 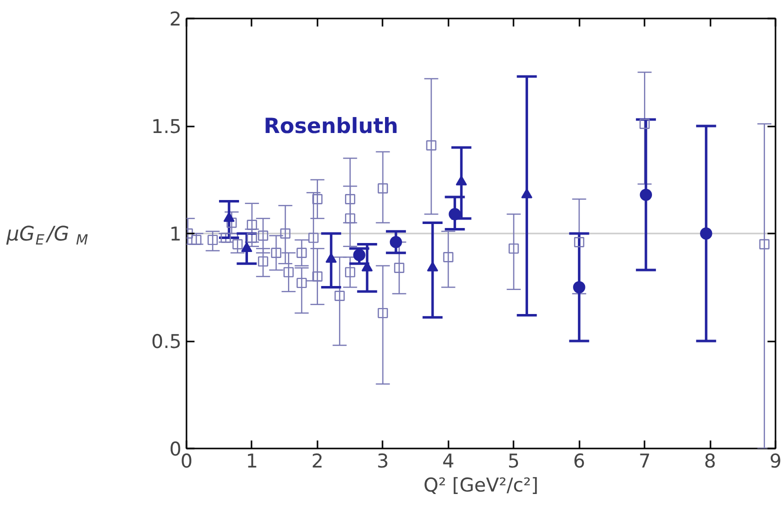 What do you see at coordinates (644, 461) in the screenshot?
I see `x-tick-label: 7` at bounding box center [644, 461].